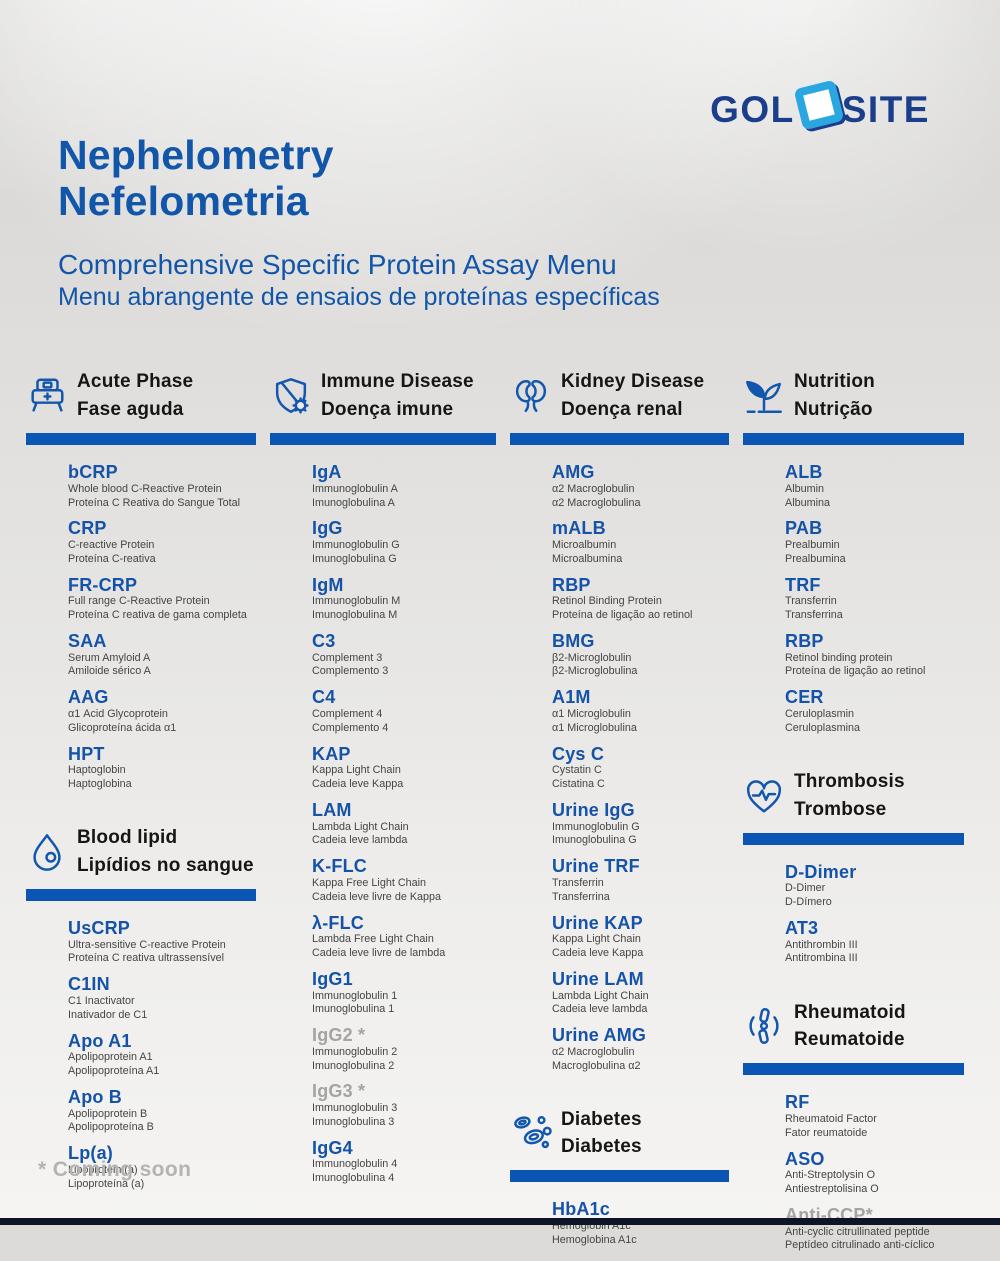 This screenshot has height=1261, width=1000. I want to click on assay-name-pt: Hemoglobina A1c, so click(594, 1239).